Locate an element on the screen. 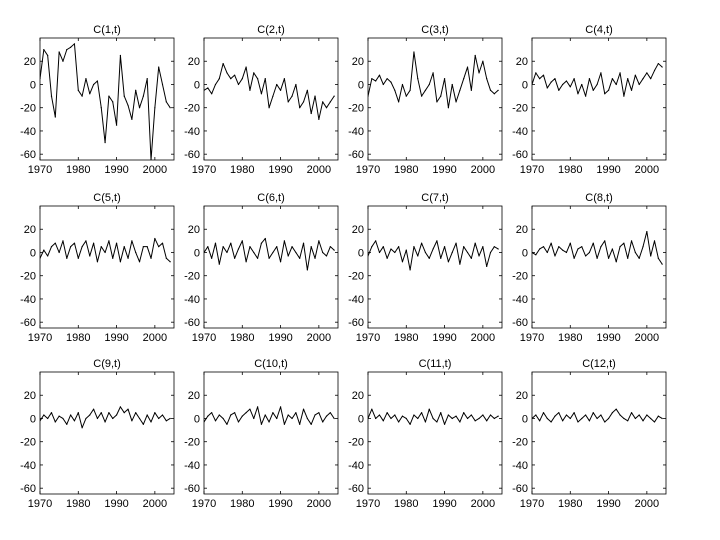 The image size is (720, 540). subplot-11: C(11,t) 20 0 -20 -40 -60 1970 1980 1990 2000 is located at coordinates (425, 434).